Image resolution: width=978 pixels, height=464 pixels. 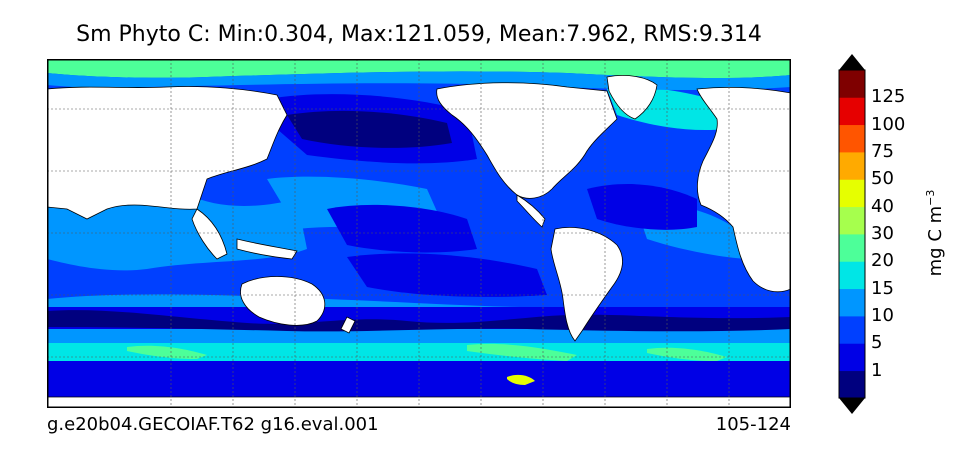 I want to click on colorbar-bottom-arrow, so click(x=852, y=406).